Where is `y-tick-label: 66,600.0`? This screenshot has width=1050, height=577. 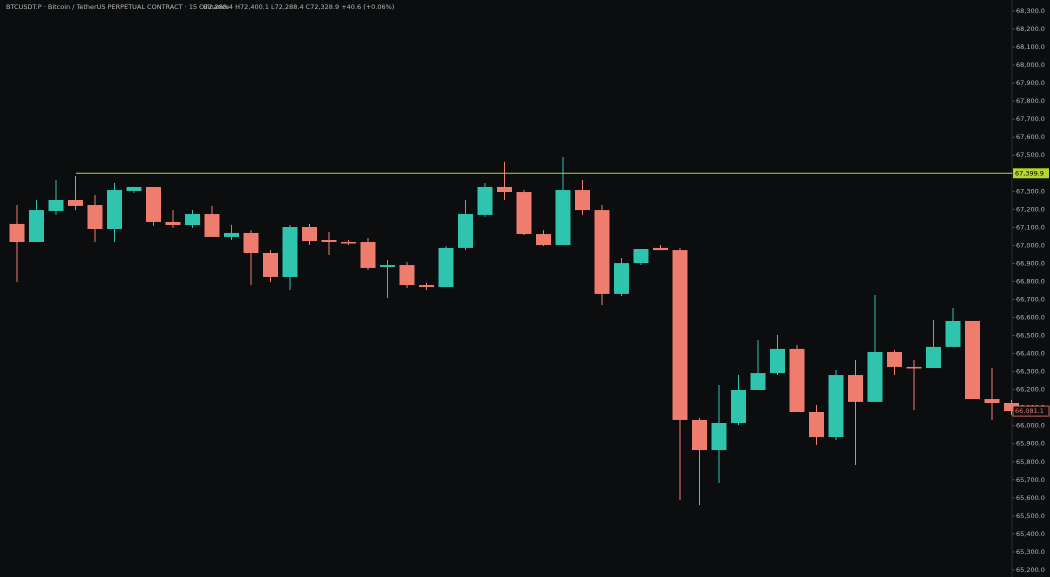 y-tick-label: 66,600.0 is located at coordinates (1030, 318).